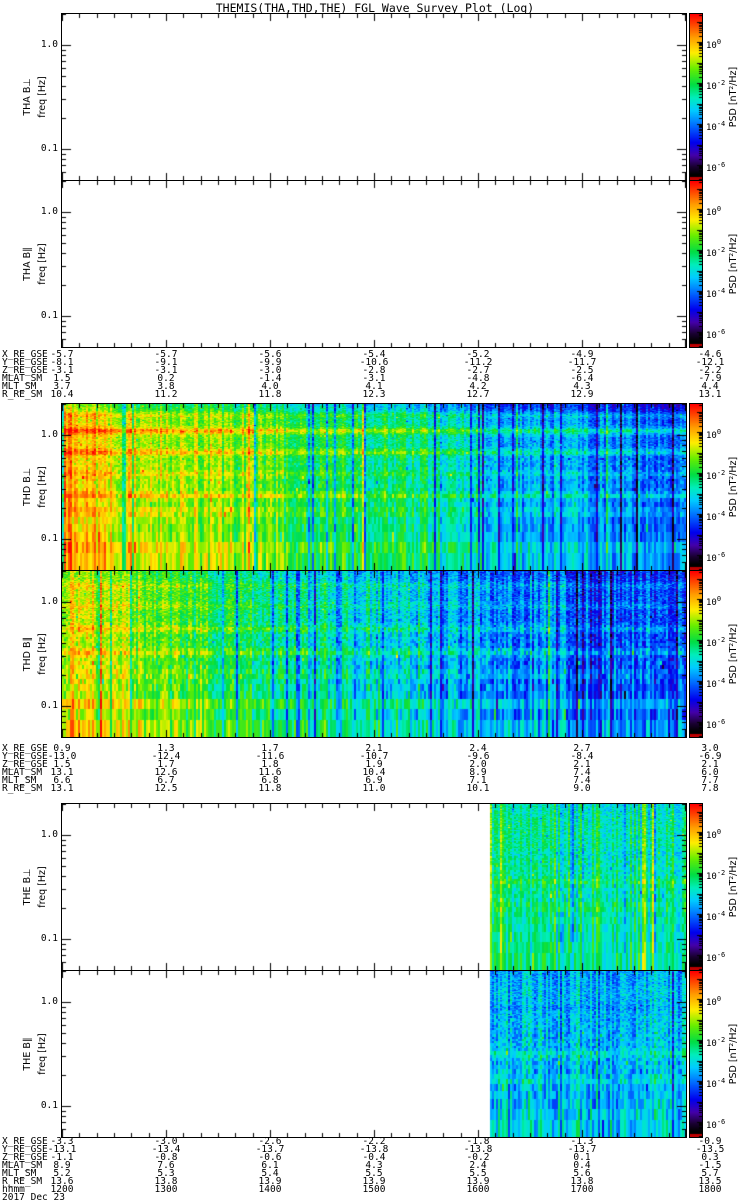  What do you see at coordinates (478, 354) in the screenshot?
I see `ephemeris-value: -5.2` at bounding box center [478, 354].